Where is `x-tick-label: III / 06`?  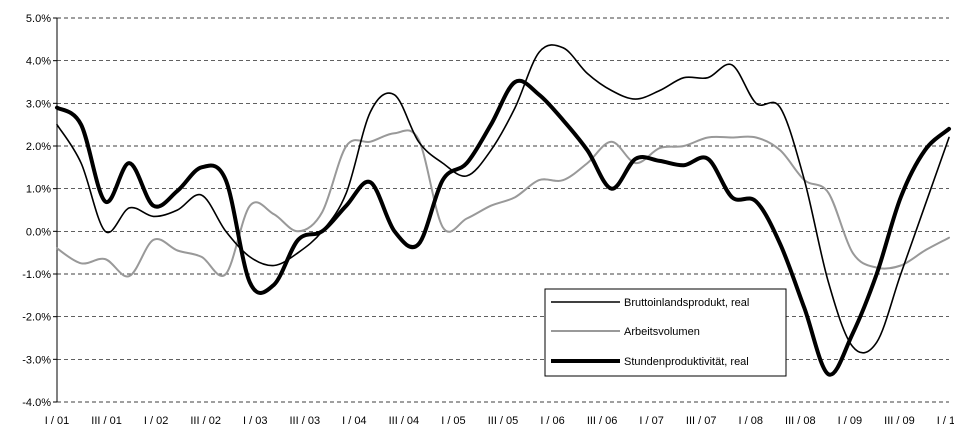
x-tick-label: III / 06 is located at coordinates (602, 421).